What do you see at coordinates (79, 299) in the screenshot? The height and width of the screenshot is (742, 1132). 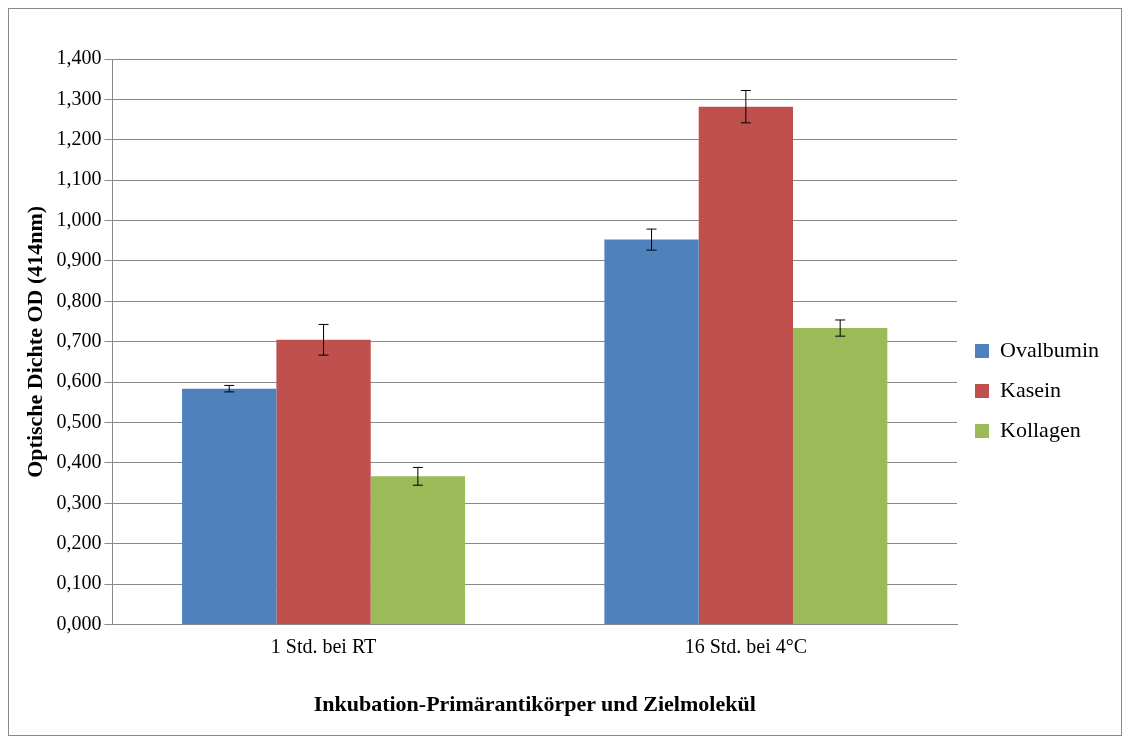 I see `y-tick-label: 0,800` at bounding box center [79, 299].